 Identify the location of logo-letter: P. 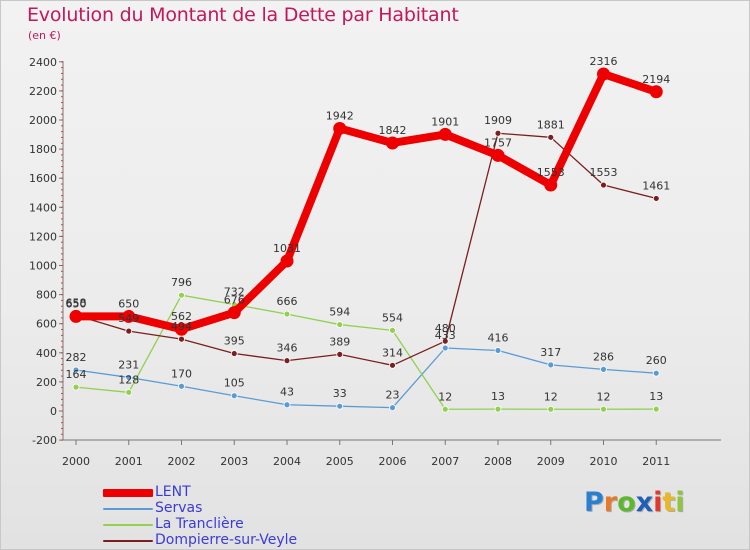
(594, 502).